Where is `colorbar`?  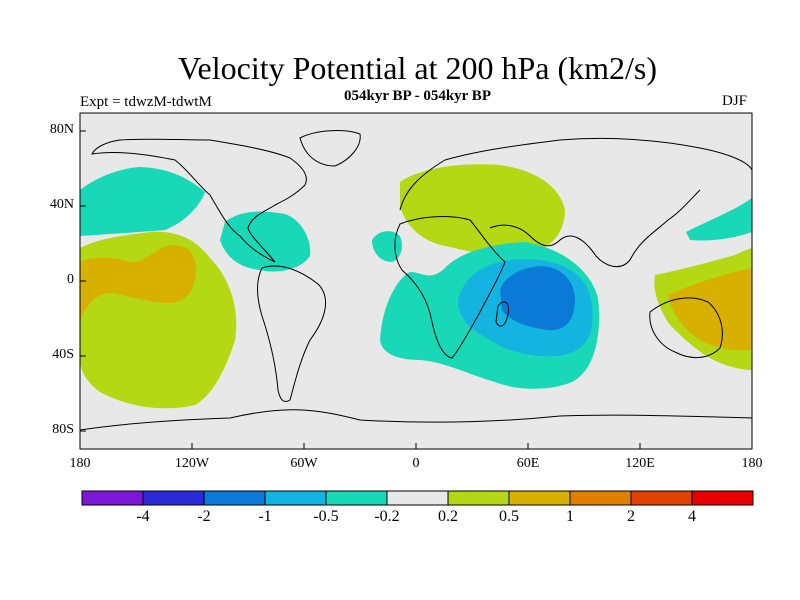
colorbar is located at coordinates (417, 498).